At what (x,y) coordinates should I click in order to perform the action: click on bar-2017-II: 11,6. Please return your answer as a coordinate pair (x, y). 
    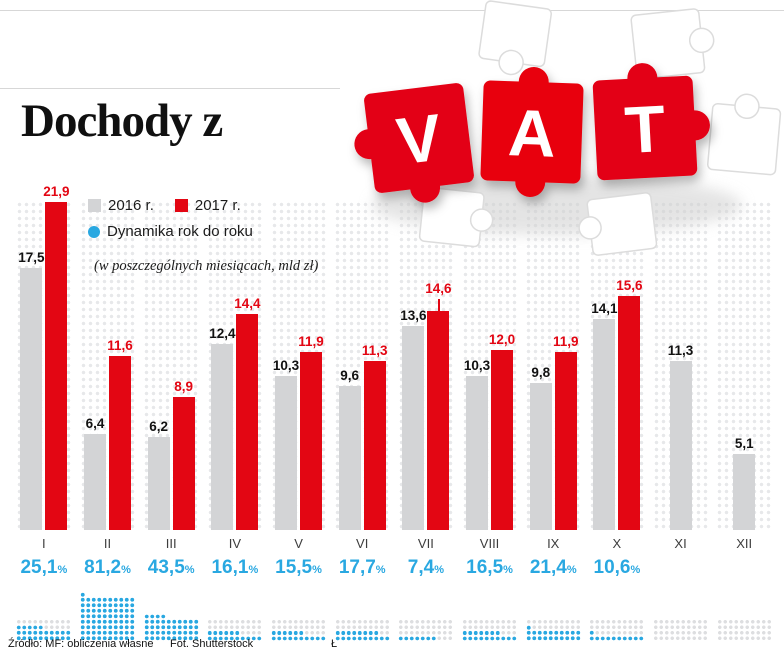
    Looking at the image, I should click on (120, 434).